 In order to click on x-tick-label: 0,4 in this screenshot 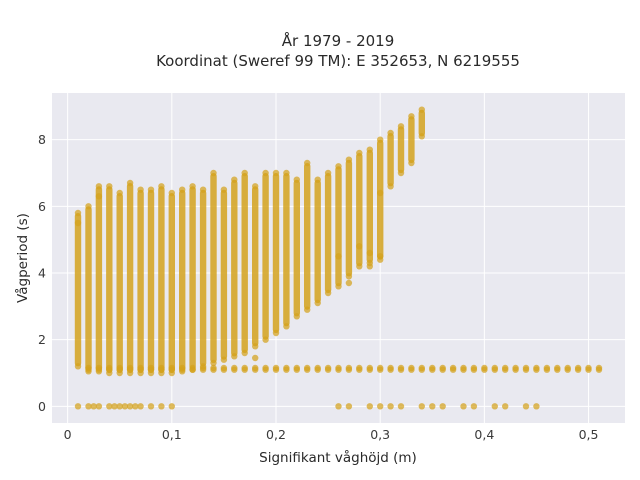, I will do `click(484, 434)`.